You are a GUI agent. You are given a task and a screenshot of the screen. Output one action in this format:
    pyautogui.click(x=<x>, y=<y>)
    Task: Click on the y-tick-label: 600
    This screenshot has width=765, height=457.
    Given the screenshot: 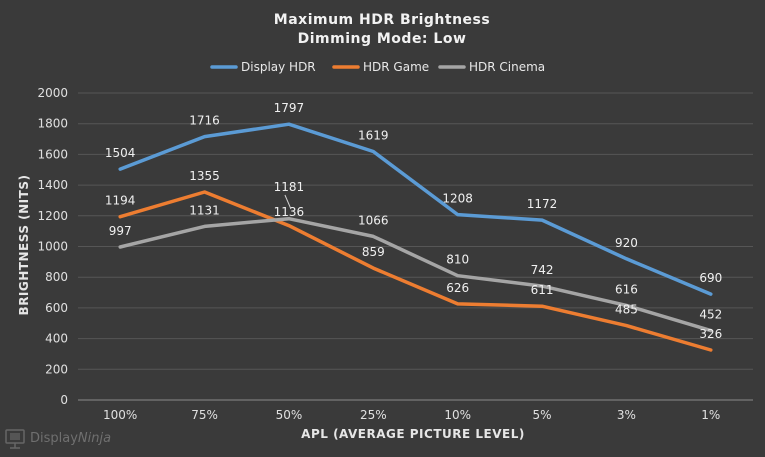 What is the action you would take?
    pyautogui.click(x=56, y=308)
    